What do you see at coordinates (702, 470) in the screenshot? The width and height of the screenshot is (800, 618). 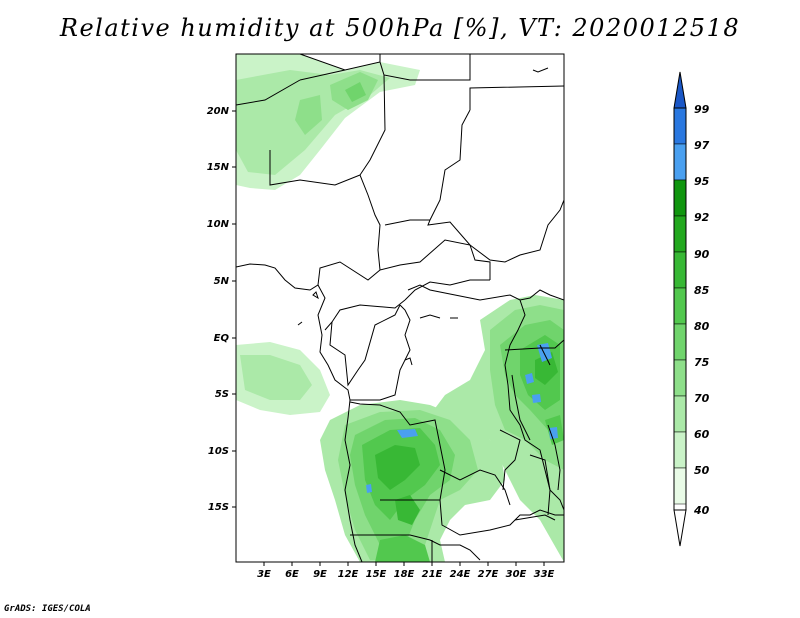 I see `colorbar-label: 50` at bounding box center [702, 470].